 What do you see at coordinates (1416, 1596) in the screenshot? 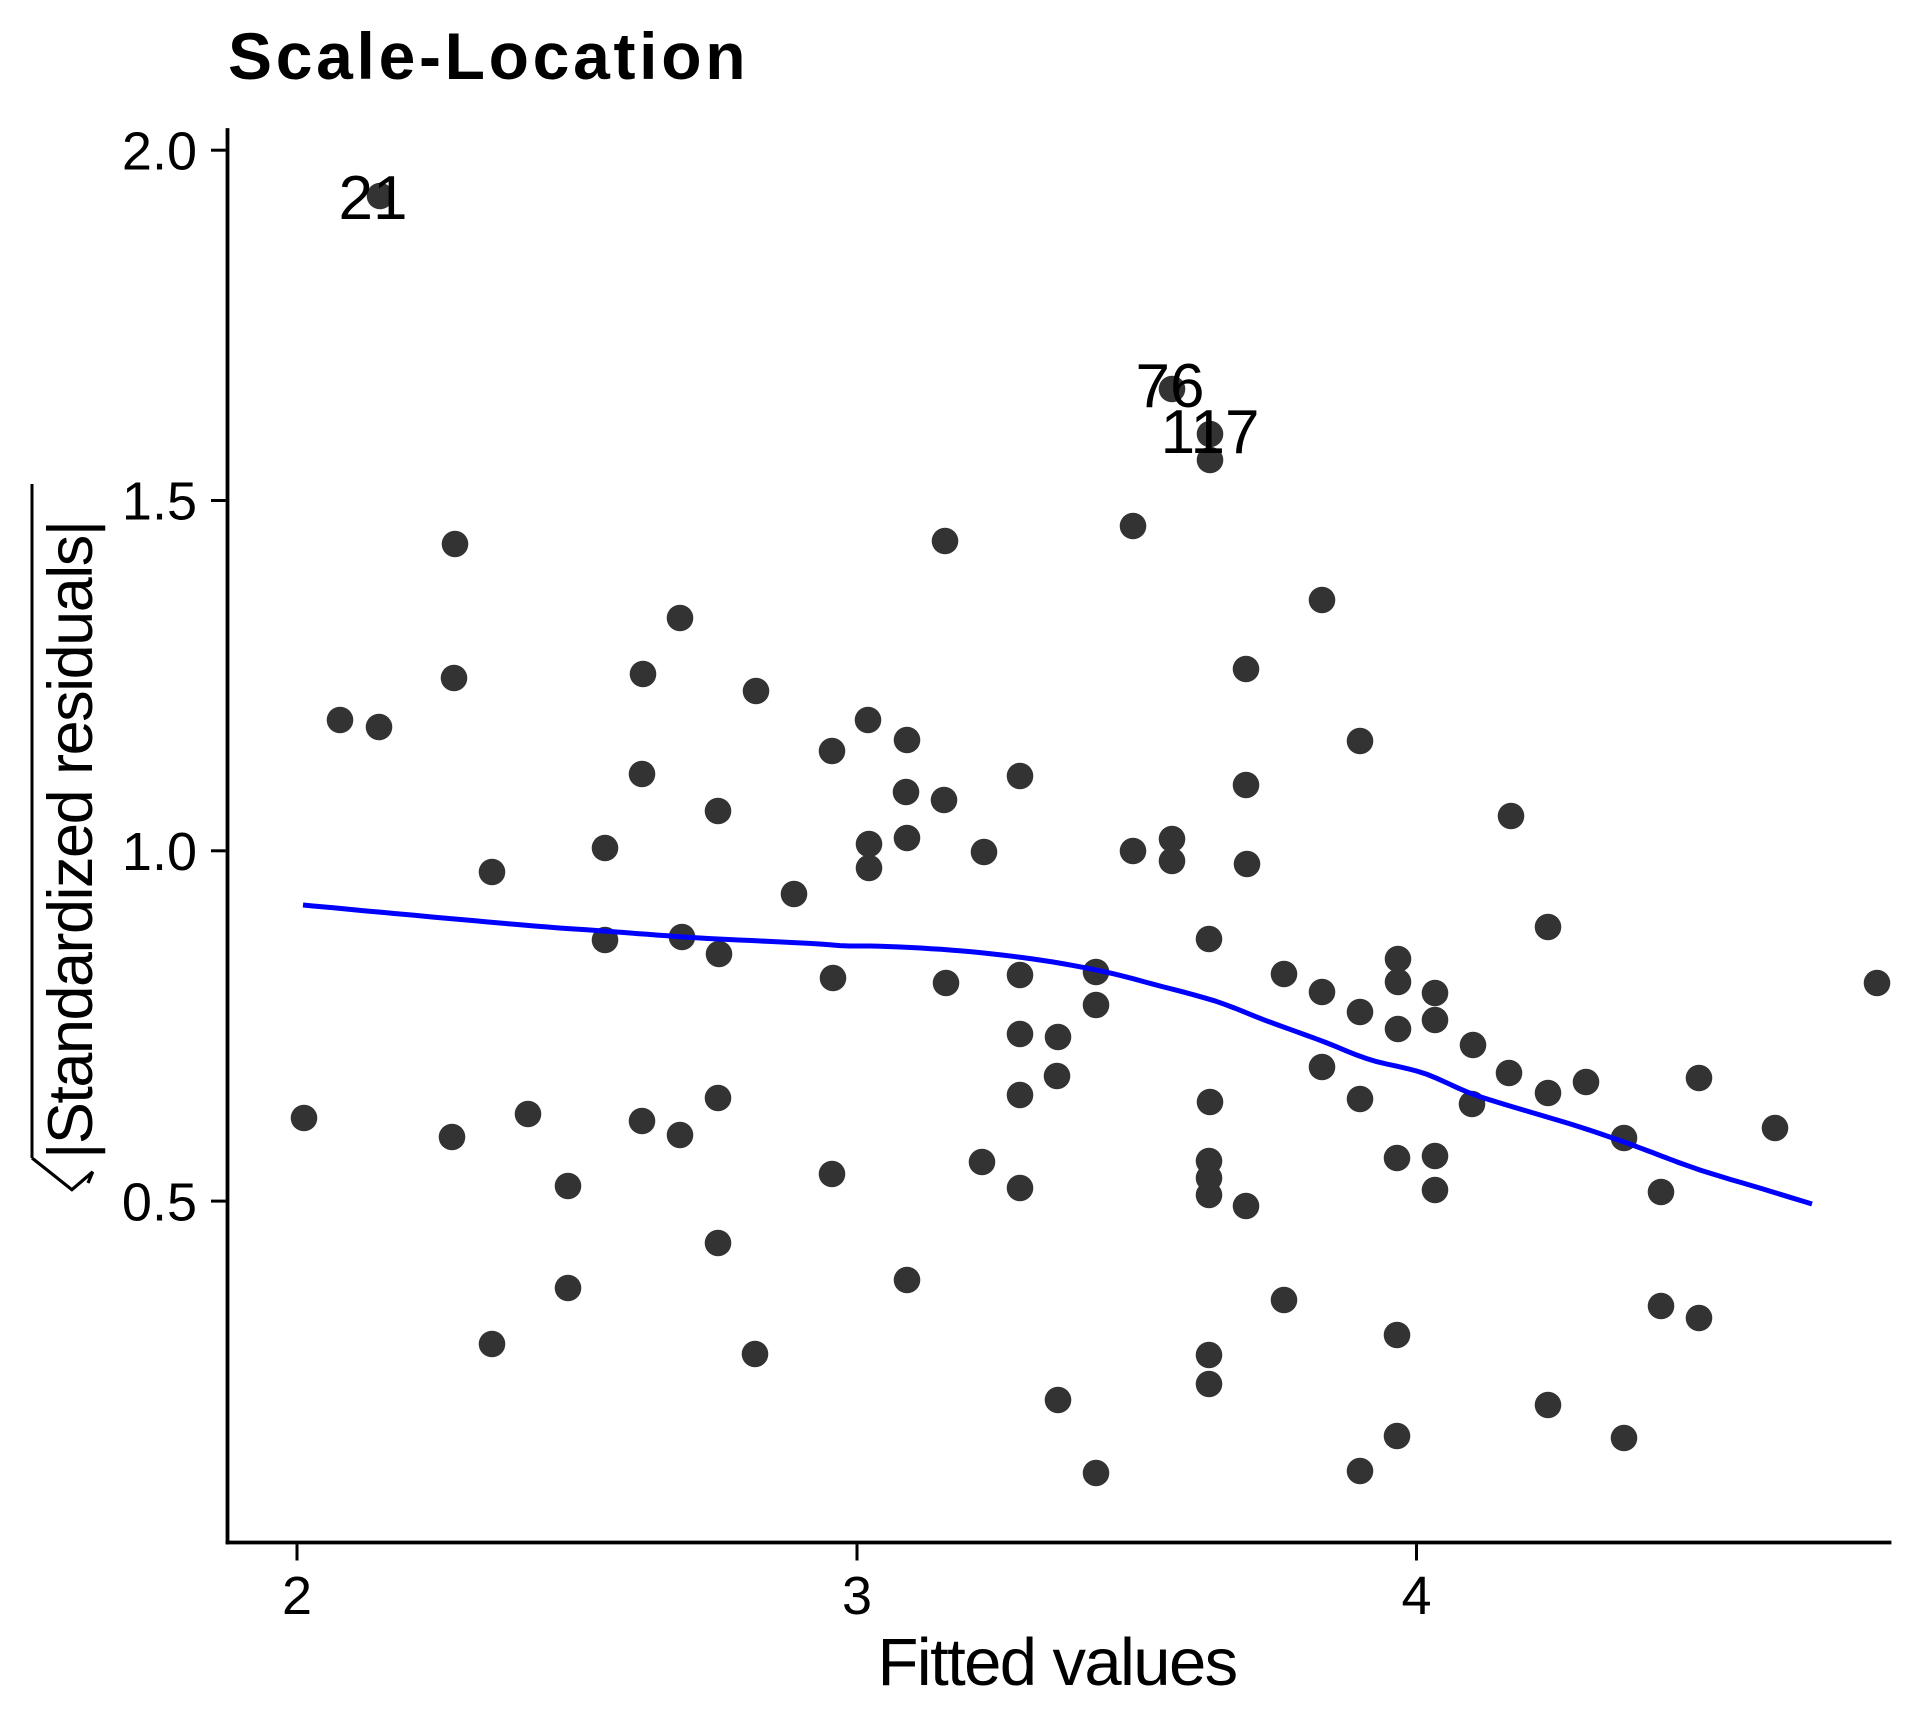
I see `svg-text: 4` at bounding box center [1416, 1596].